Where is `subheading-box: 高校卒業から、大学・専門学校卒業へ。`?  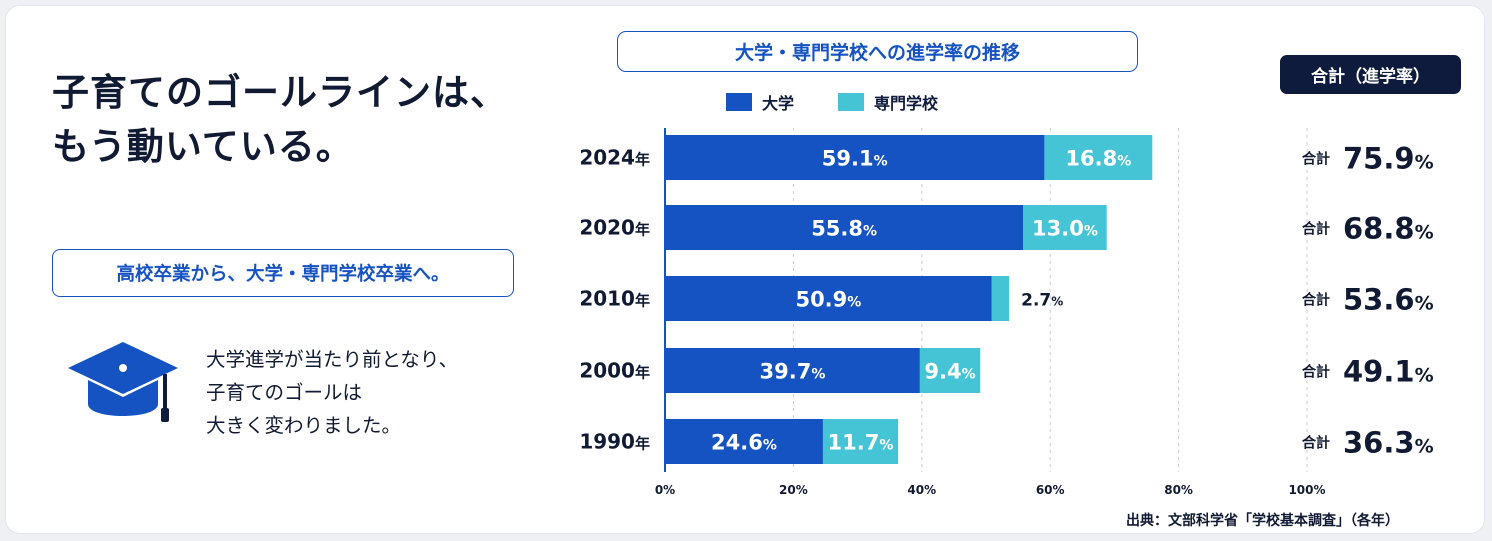
subheading-box: 高校卒業から、大学・専門学校卒業へ。 is located at coordinates (283, 273).